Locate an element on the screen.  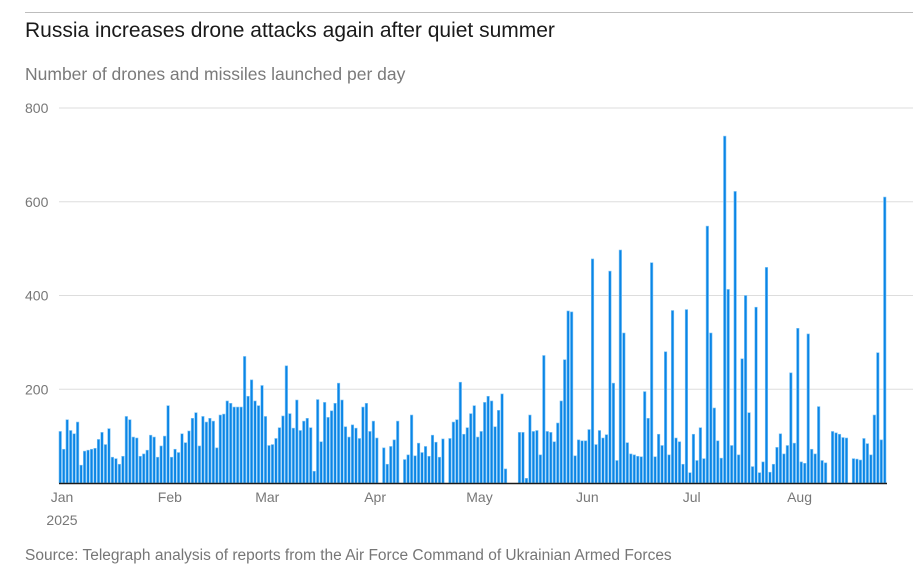
y-tick-label: 400 is located at coordinates (37, 296).